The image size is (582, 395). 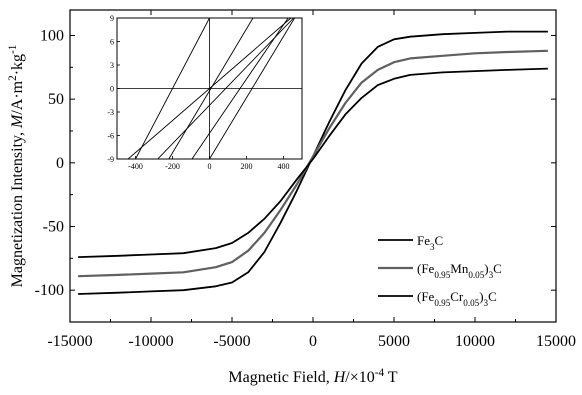 What do you see at coordinates (60, 163) in the screenshot?
I see `y-tick-label-2: 0` at bounding box center [60, 163].